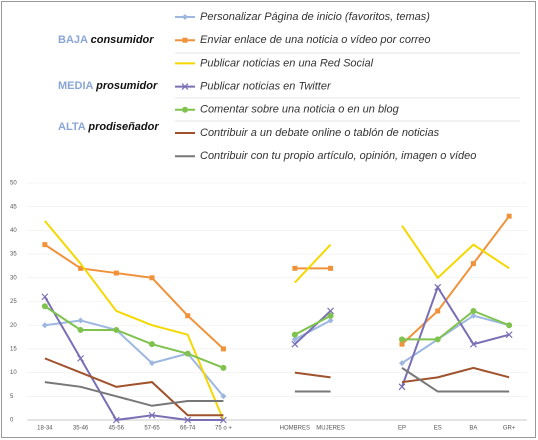 Image resolution: width=538 pixels, height=440 pixels. What do you see at coordinates (76, 86) in the screenshot?
I see `annotation-level: MEDIA` at bounding box center [76, 86].